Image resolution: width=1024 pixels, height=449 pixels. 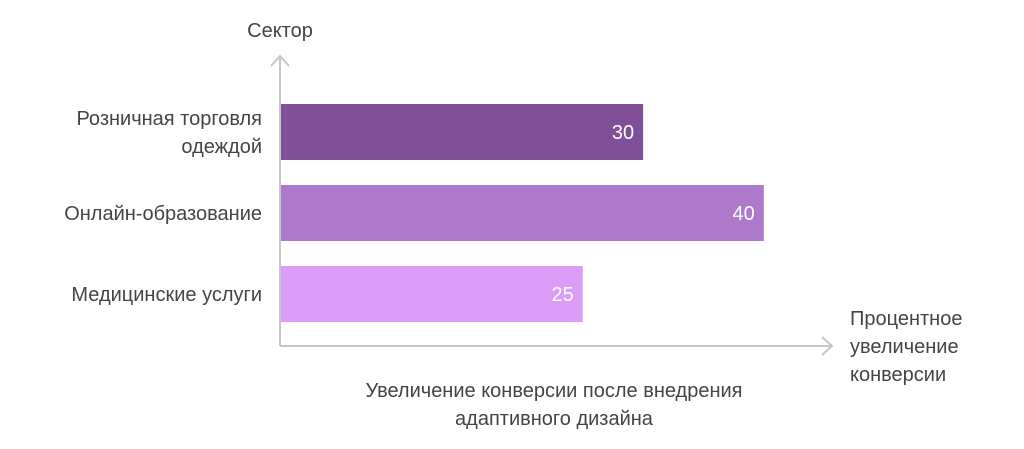 What do you see at coordinates (280, 60) in the screenshot?
I see `y-axis-arrow` at bounding box center [280, 60].